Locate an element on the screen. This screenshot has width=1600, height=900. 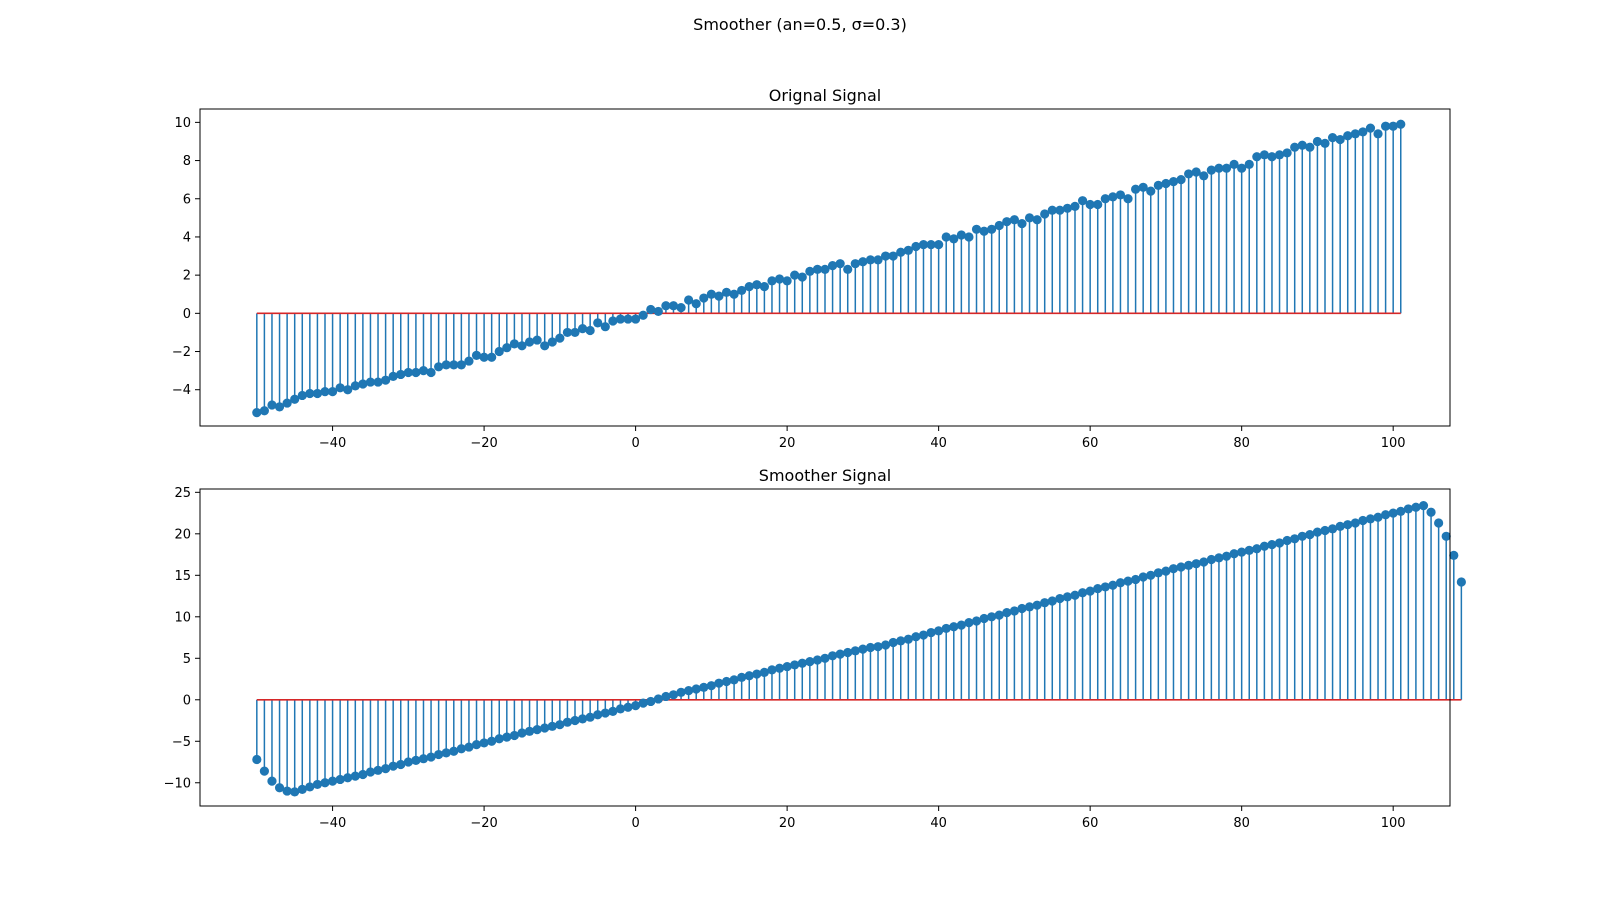
x-tick-label: 0 is located at coordinates (635, 443).